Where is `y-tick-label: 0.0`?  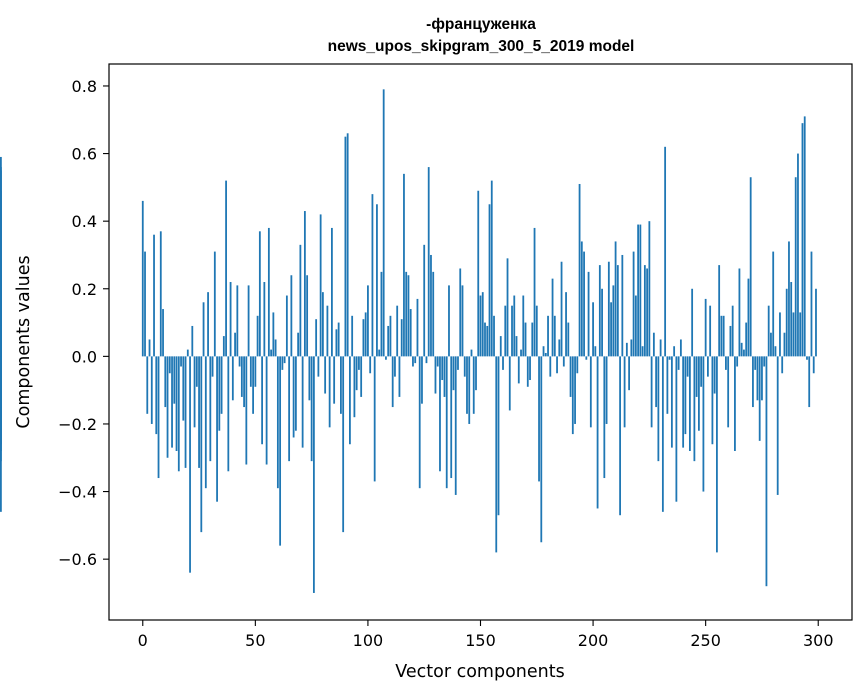 y-tick-label: 0.0 is located at coordinates (84, 356).